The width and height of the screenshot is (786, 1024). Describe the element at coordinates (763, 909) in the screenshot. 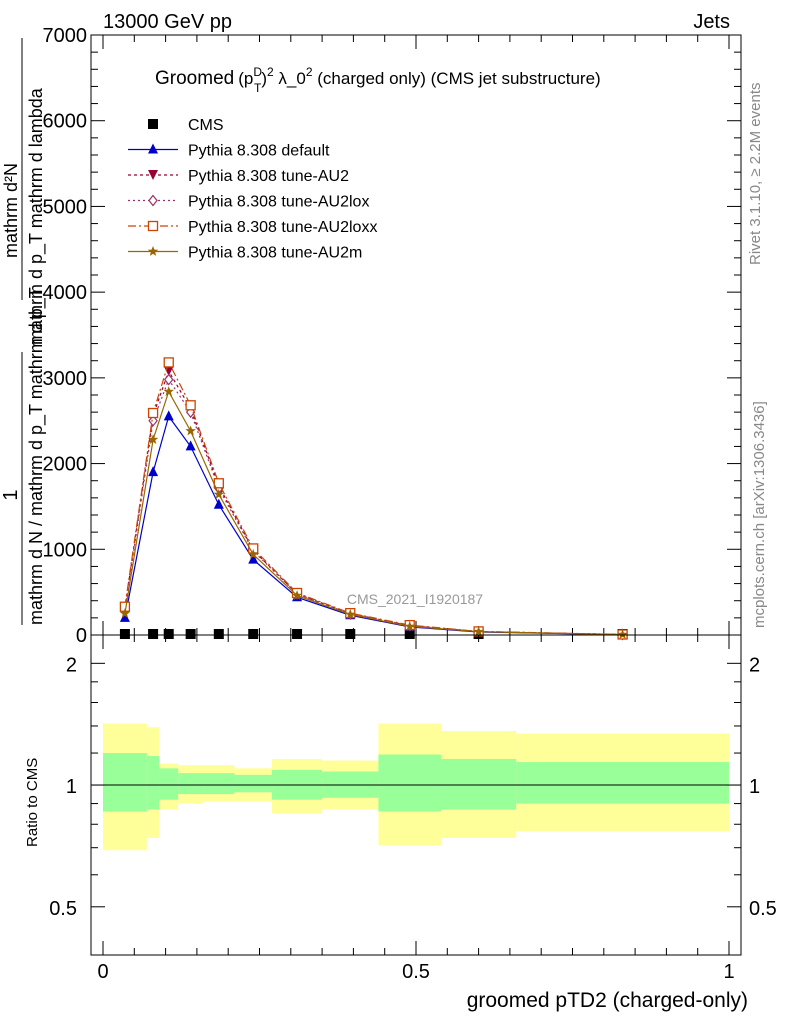

I see `ratio-ytick-label-right: 0.5` at that location.